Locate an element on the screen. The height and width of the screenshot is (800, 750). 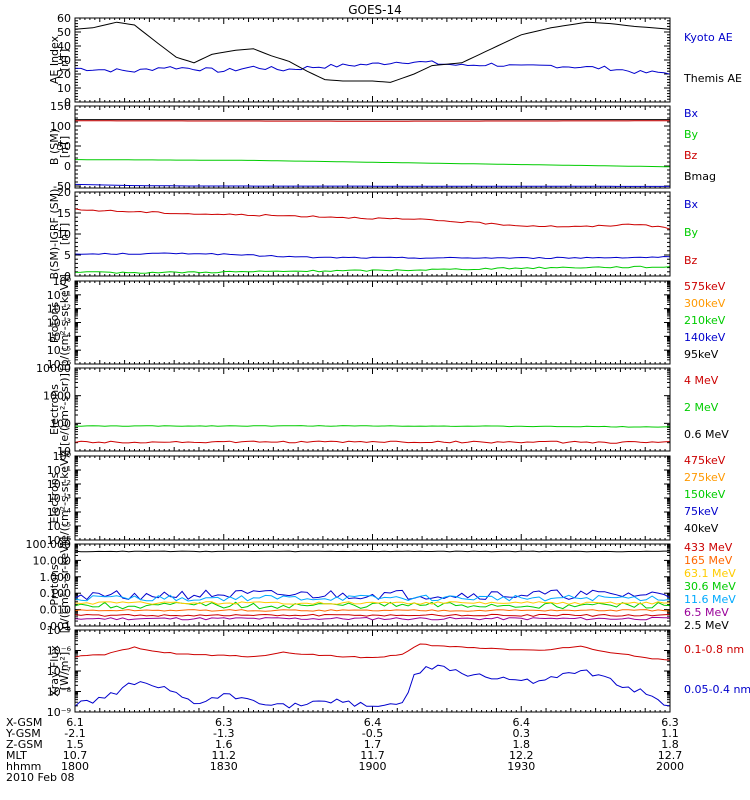
y-tick-label: 40 is located at coordinates (64, 46).